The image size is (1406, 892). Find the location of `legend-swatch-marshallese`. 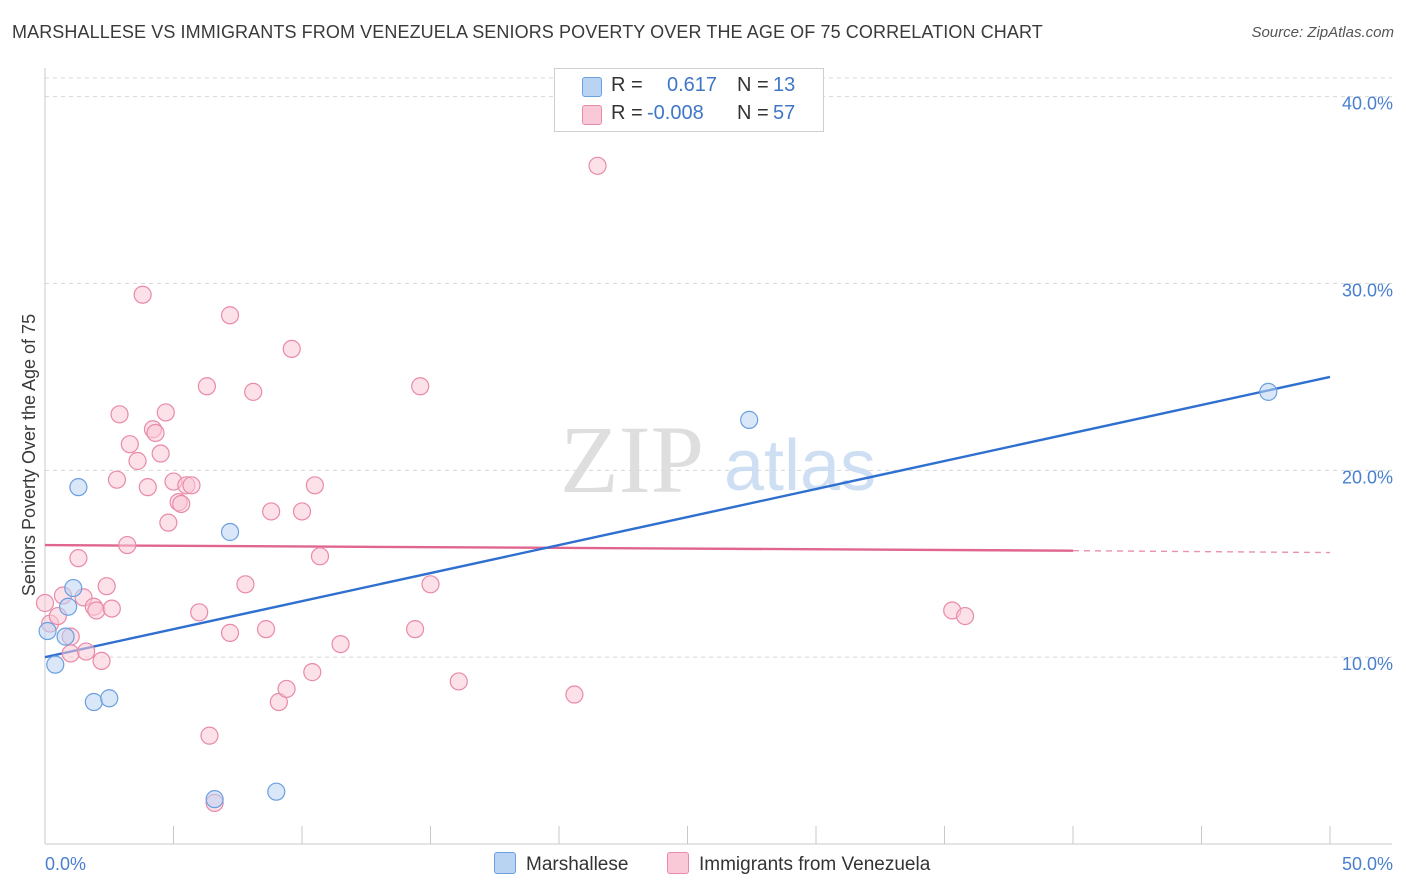

legend-swatch-marshallese is located at coordinates (592, 87).